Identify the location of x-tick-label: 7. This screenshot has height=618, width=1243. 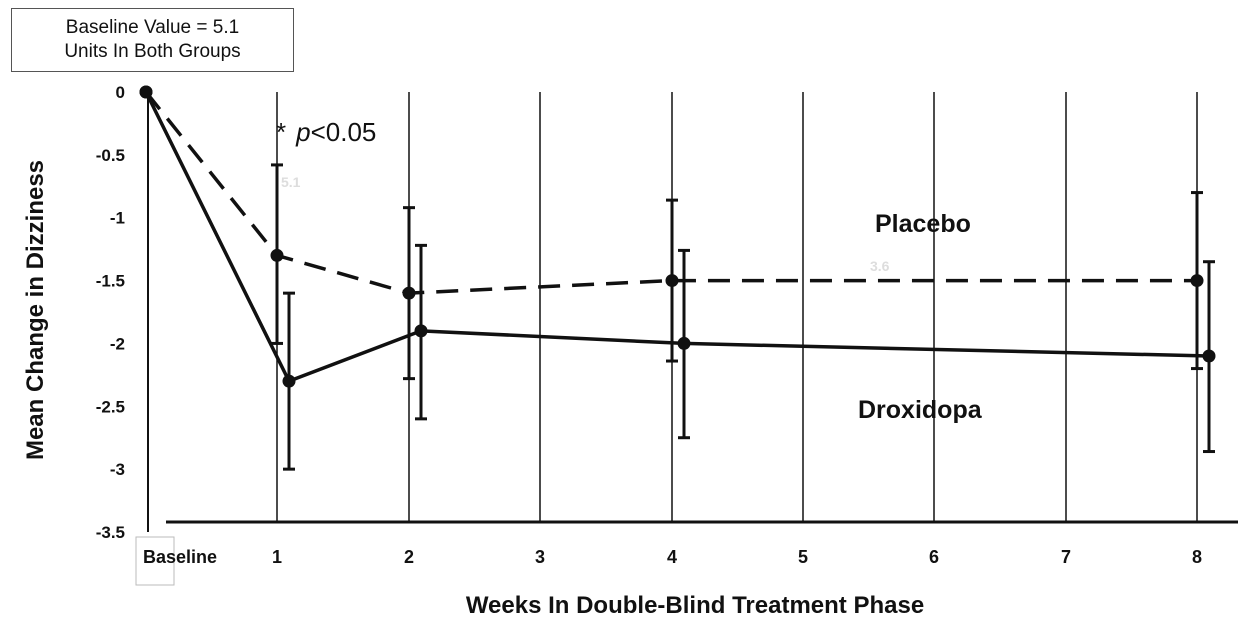
(1066, 557).